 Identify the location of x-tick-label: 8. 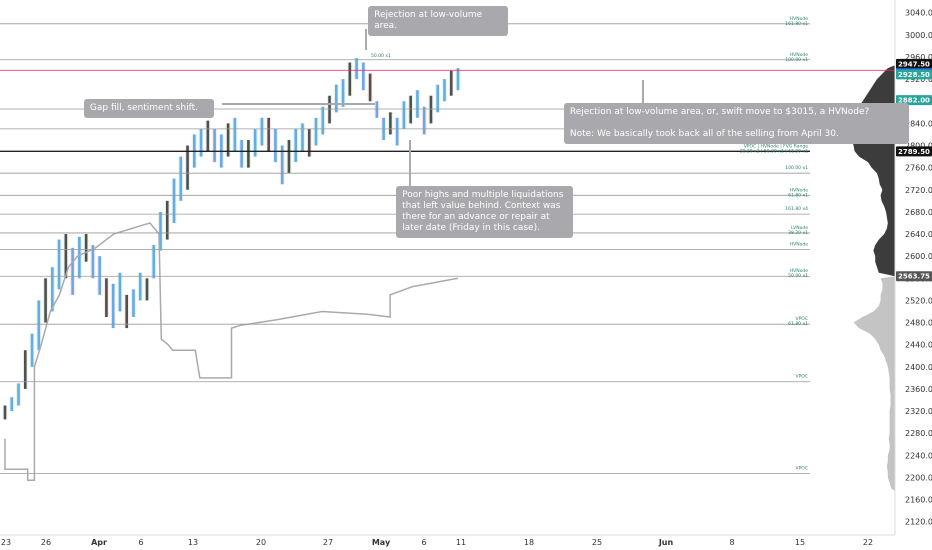
(731, 542).